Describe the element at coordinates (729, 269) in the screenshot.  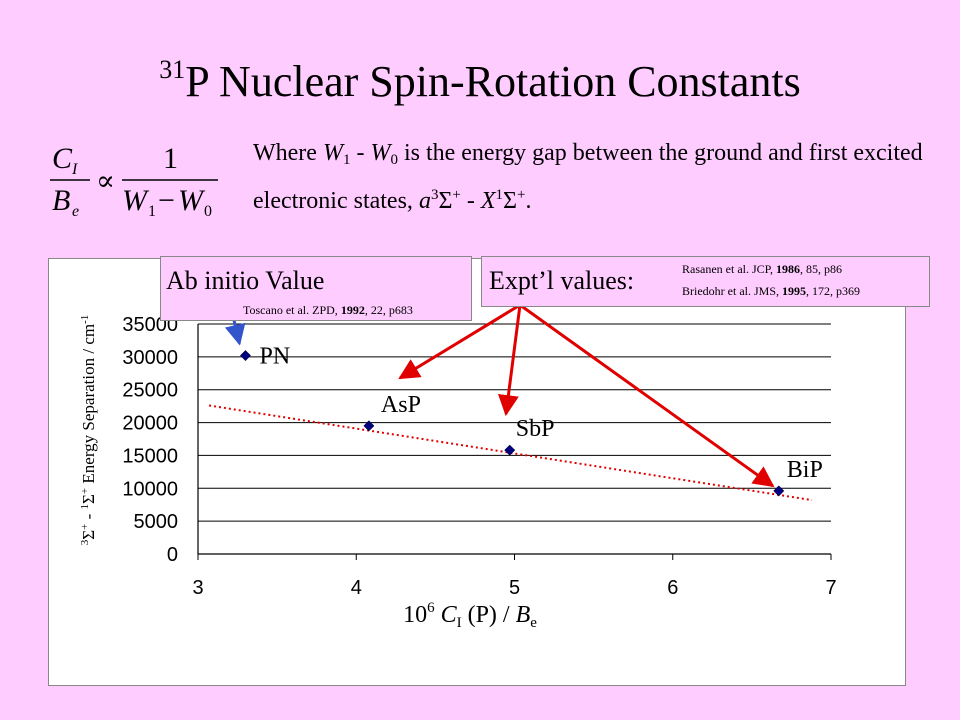
I see `expt-ref1-text: Rasanen et al. JCP,` at that location.